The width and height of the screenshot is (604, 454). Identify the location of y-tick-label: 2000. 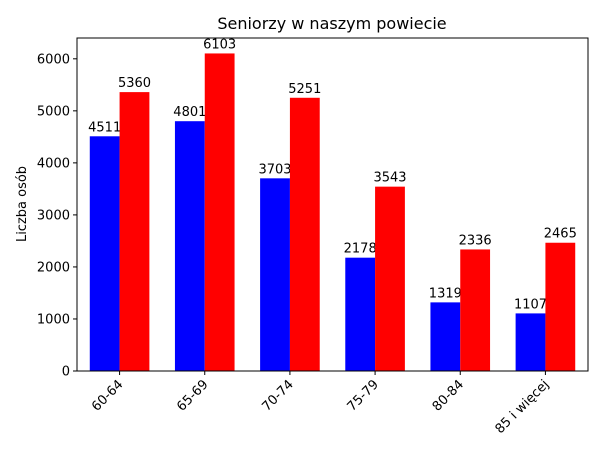
(53, 267).